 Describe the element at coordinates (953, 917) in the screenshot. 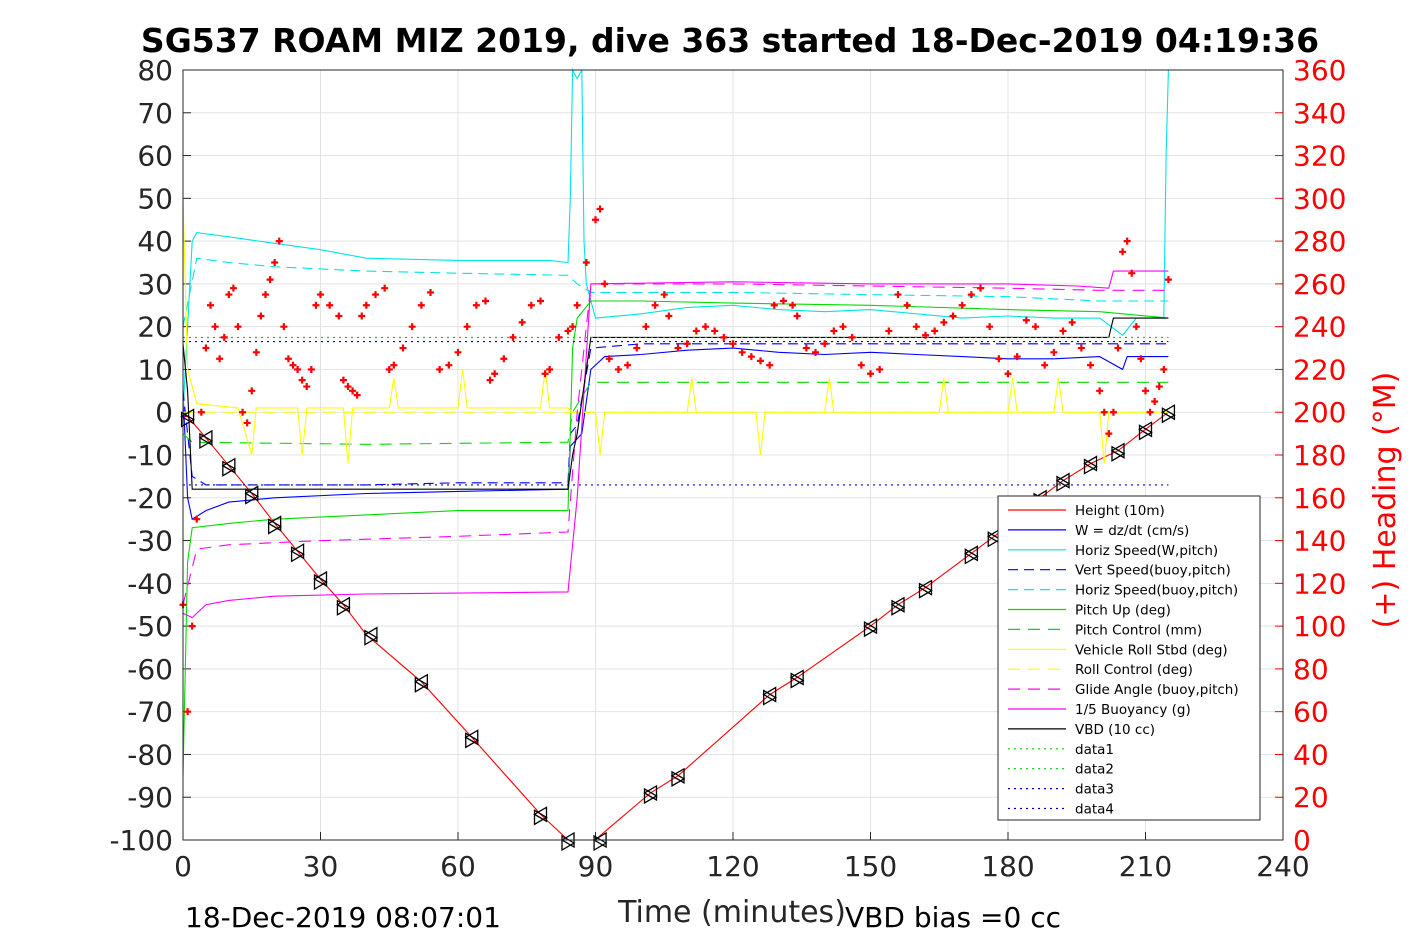

I see `footer-vbd-bias: VBD bias =0 cc` at that location.